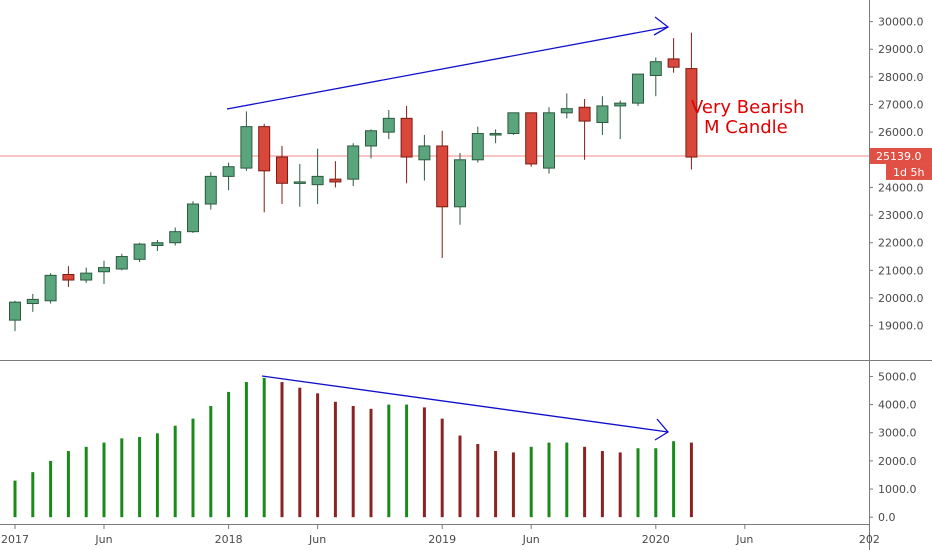 This screenshot has width=932, height=550. Describe the element at coordinates (15, 539) in the screenshot. I see `time-tick-label: 2017` at that location.